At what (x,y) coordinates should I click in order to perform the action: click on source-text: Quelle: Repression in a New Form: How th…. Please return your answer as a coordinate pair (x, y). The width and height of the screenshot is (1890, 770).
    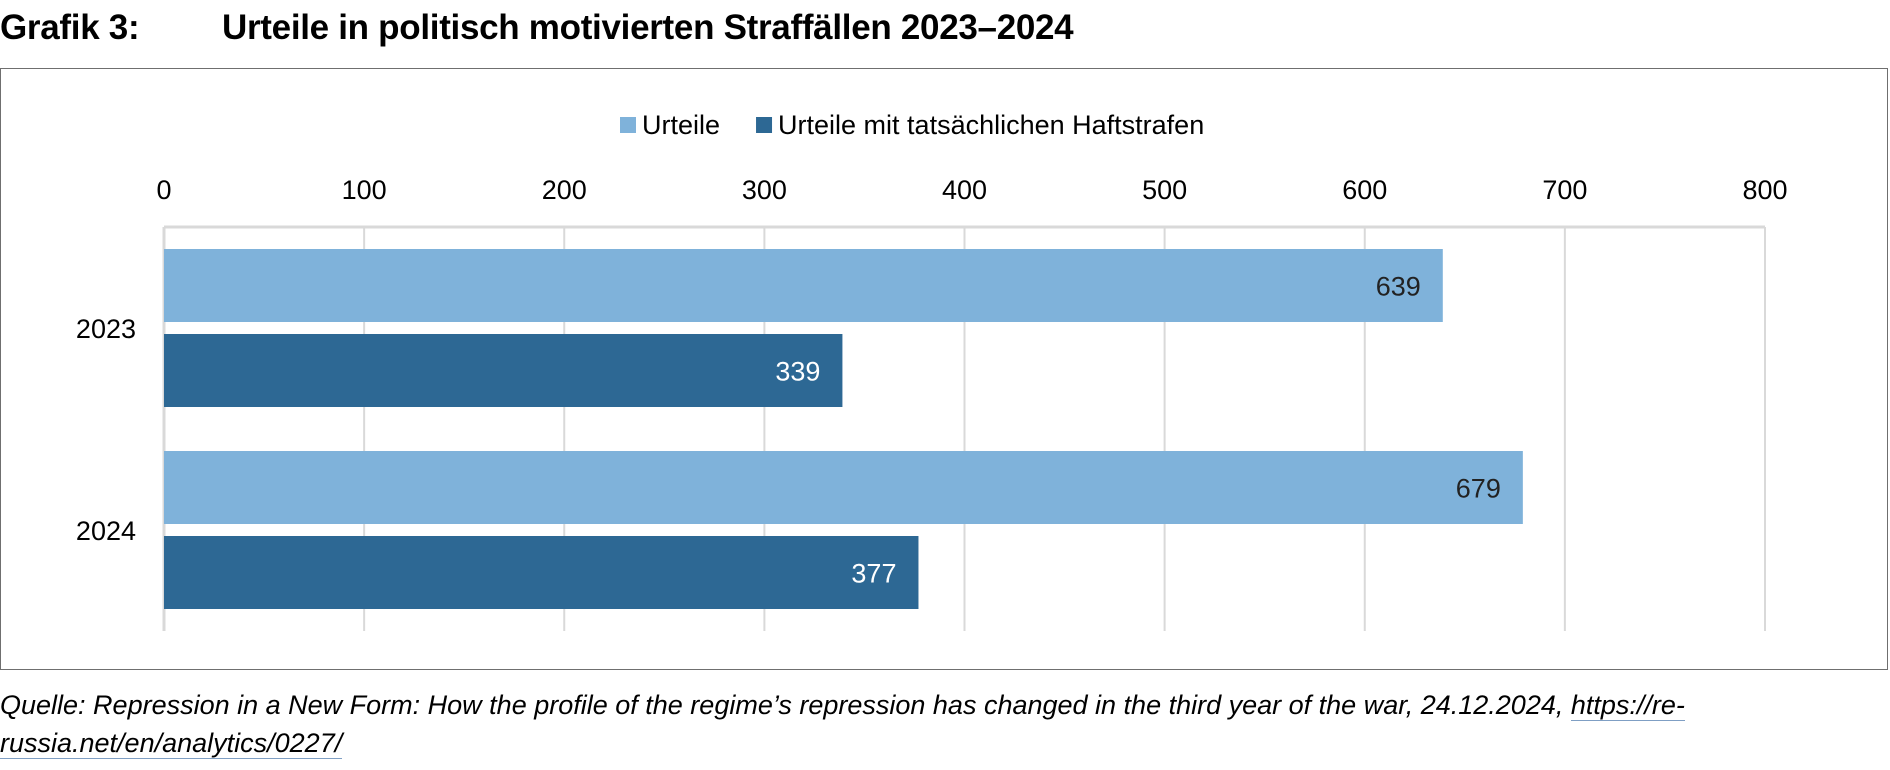
    Looking at the image, I should click on (782, 705).